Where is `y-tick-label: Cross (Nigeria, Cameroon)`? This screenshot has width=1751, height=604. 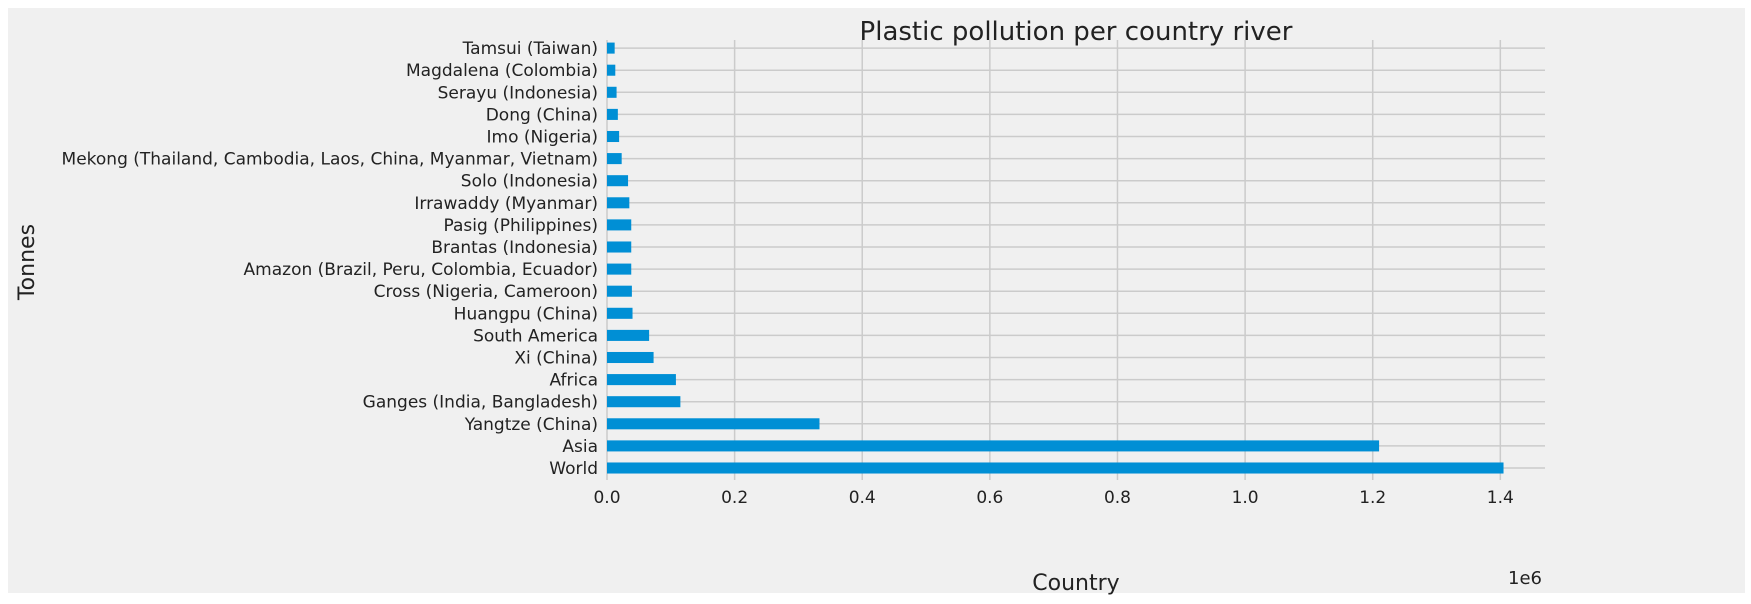 y-tick-label: Cross (Nigeria, Cameroon) is located at coordinates (486, 292).